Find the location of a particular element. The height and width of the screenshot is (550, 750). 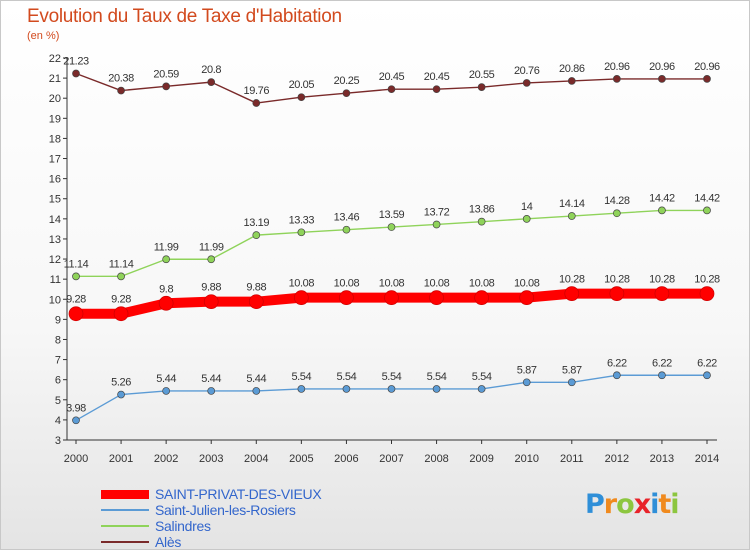

data-label: 14.42 is located at coordinates (707, 198).